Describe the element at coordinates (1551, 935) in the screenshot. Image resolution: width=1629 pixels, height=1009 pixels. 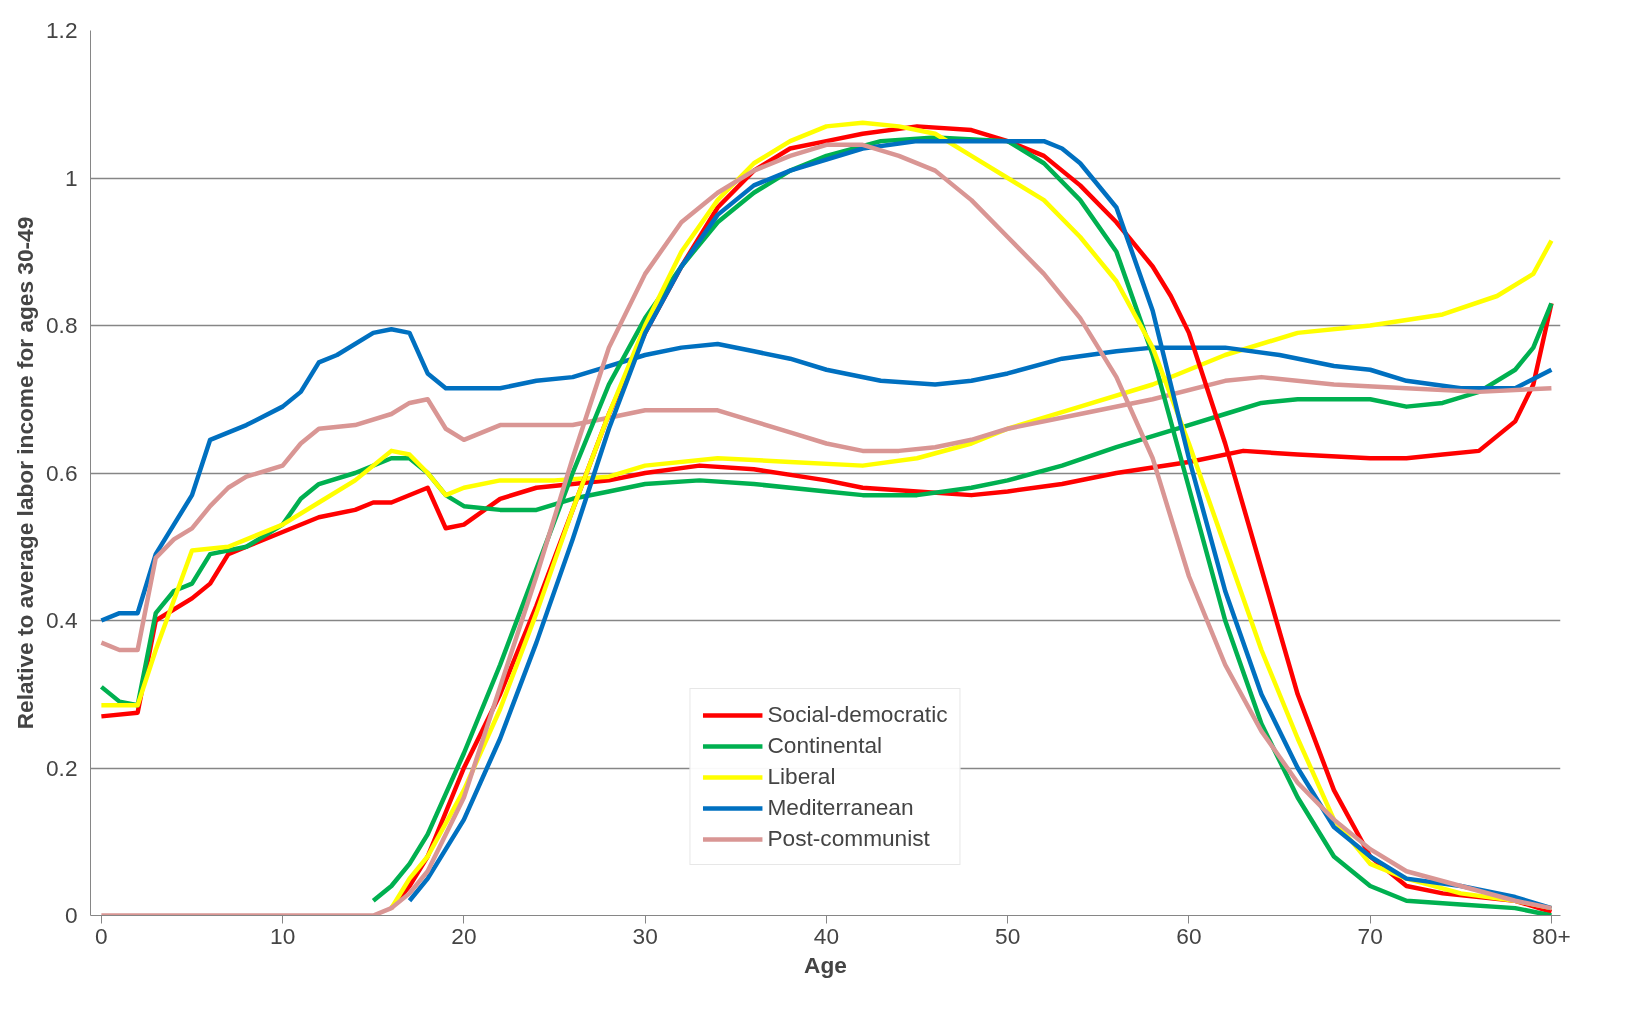
I see `x-tick-label: 80+` at that location.